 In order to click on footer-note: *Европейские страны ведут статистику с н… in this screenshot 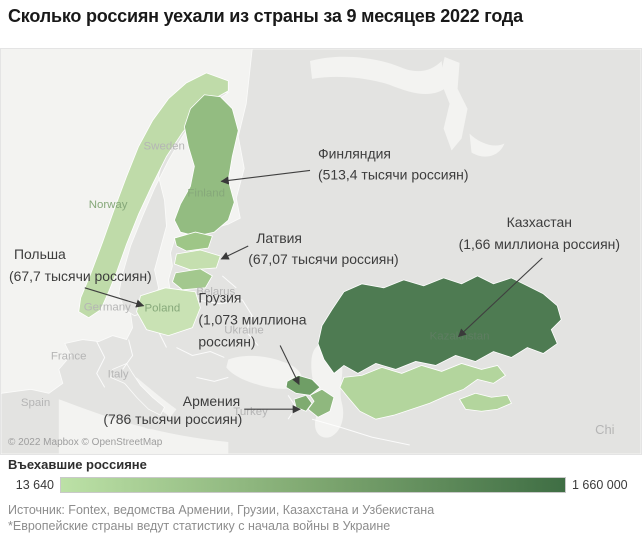, I will do `click(199, 526)`.